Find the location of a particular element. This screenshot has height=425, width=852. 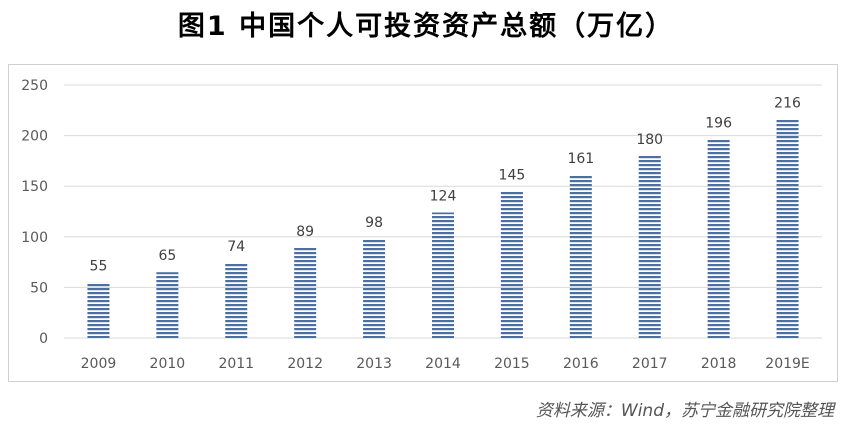

chart-title: 图1 中国个人可投资资产总额（万亿） is located at coordinates (426, 26).